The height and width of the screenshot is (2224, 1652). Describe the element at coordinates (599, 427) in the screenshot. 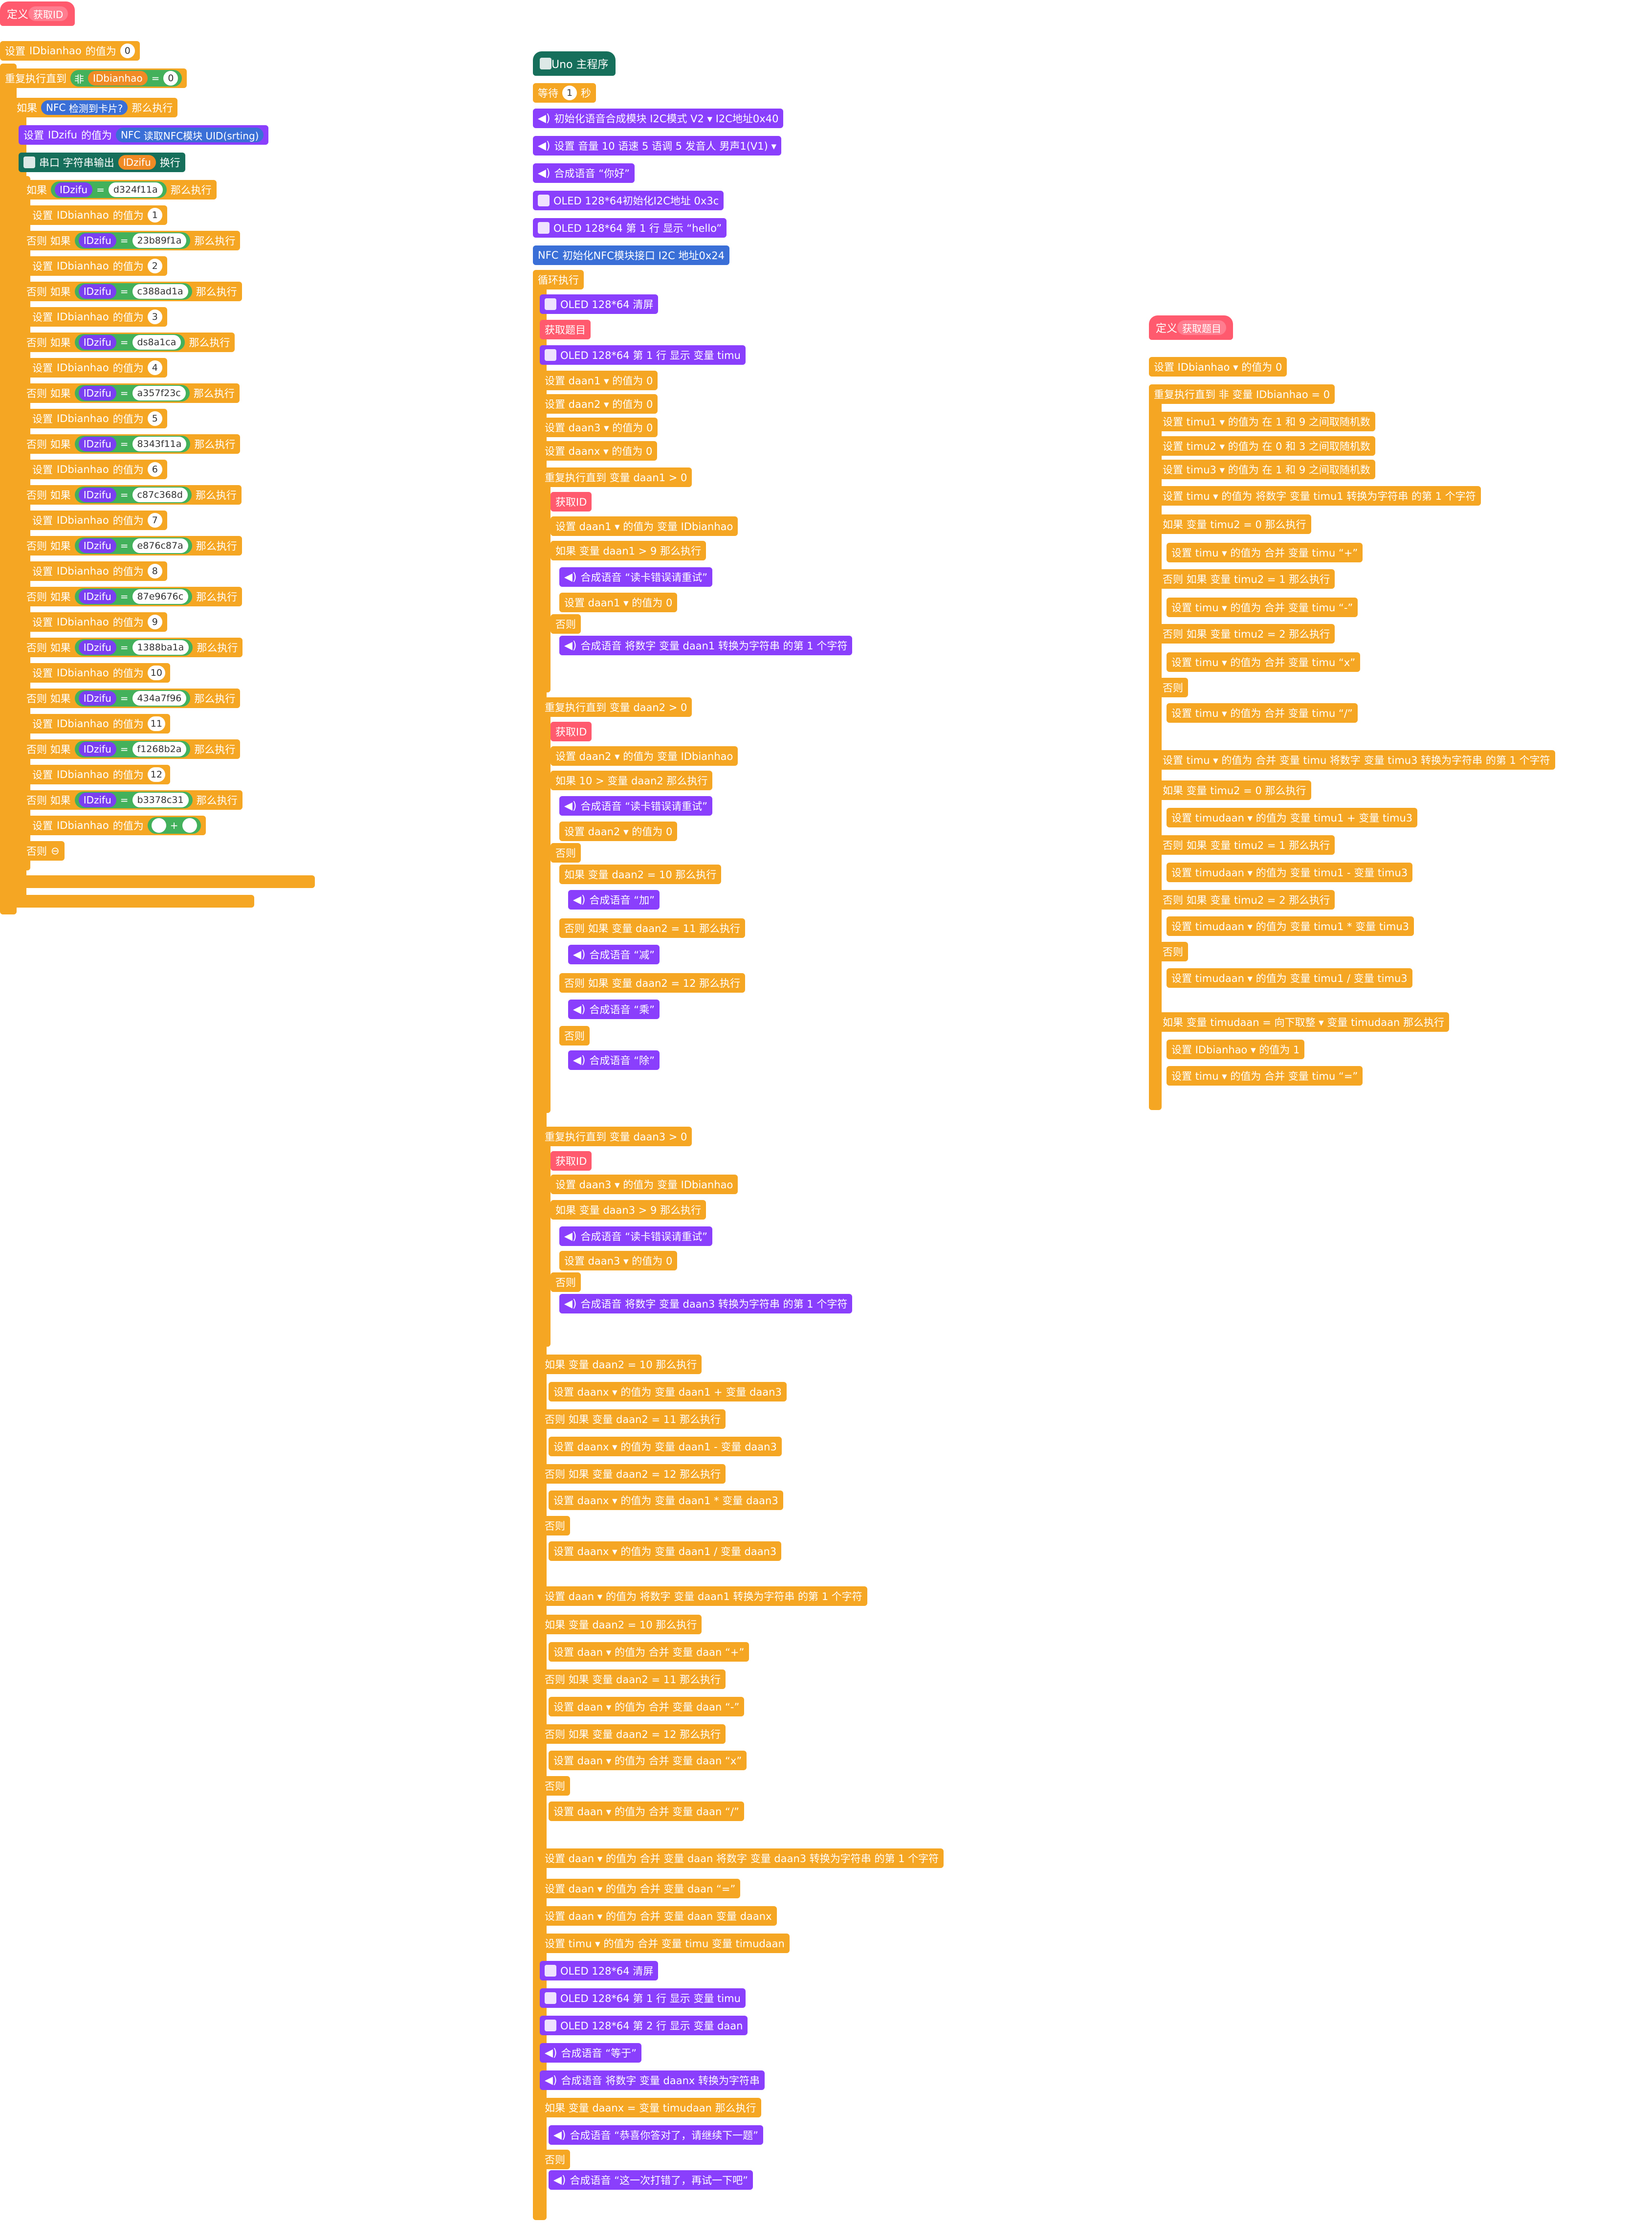

I see `set-daan3-block: 设置 daan3 ▾ 的值为 0` at that location.